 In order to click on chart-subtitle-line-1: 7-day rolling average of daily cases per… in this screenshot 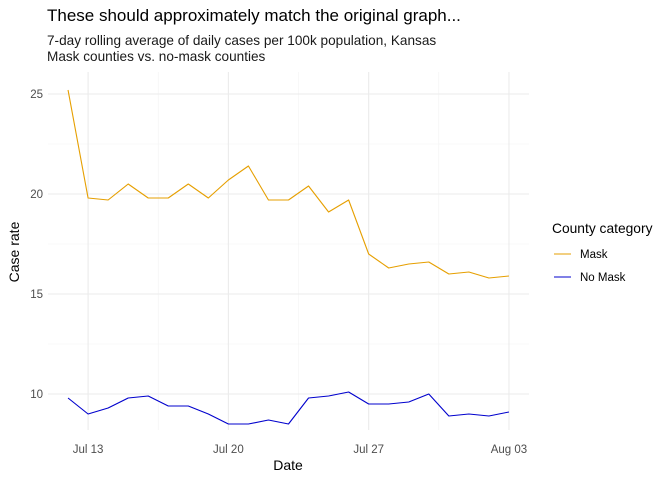, I will do `click(242, 40)`.